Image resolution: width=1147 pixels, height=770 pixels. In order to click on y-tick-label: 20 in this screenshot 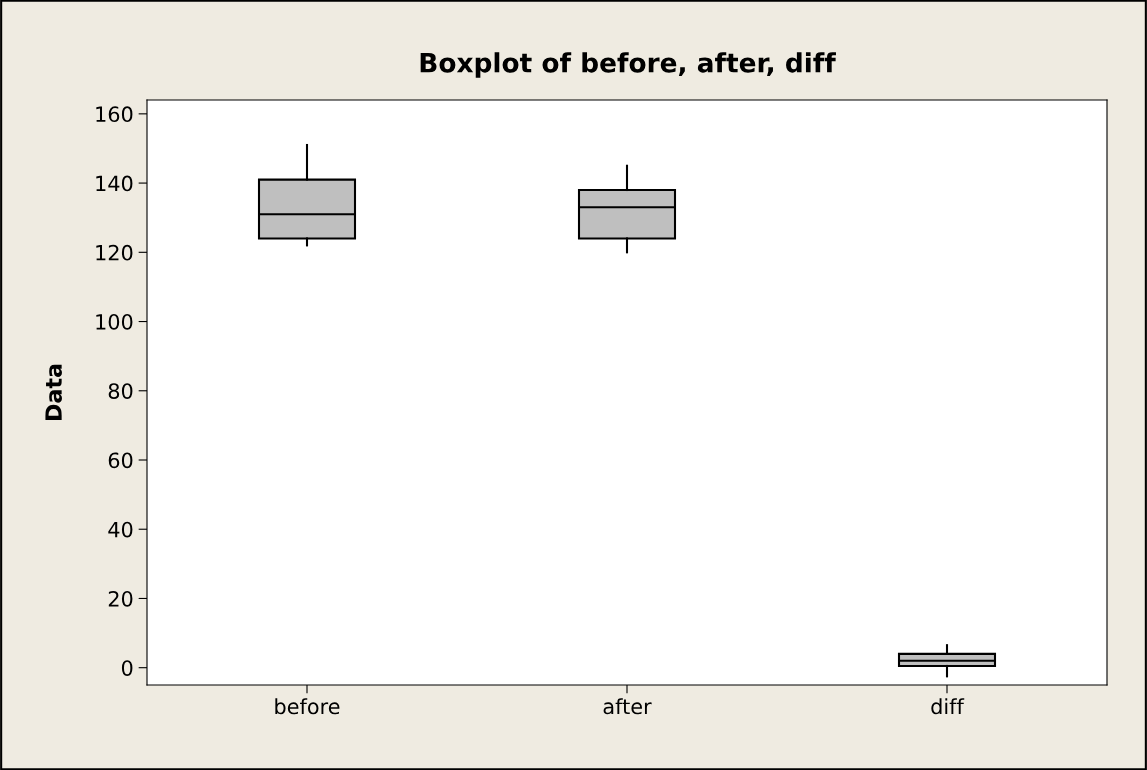, I will do `click(120, 598)`.